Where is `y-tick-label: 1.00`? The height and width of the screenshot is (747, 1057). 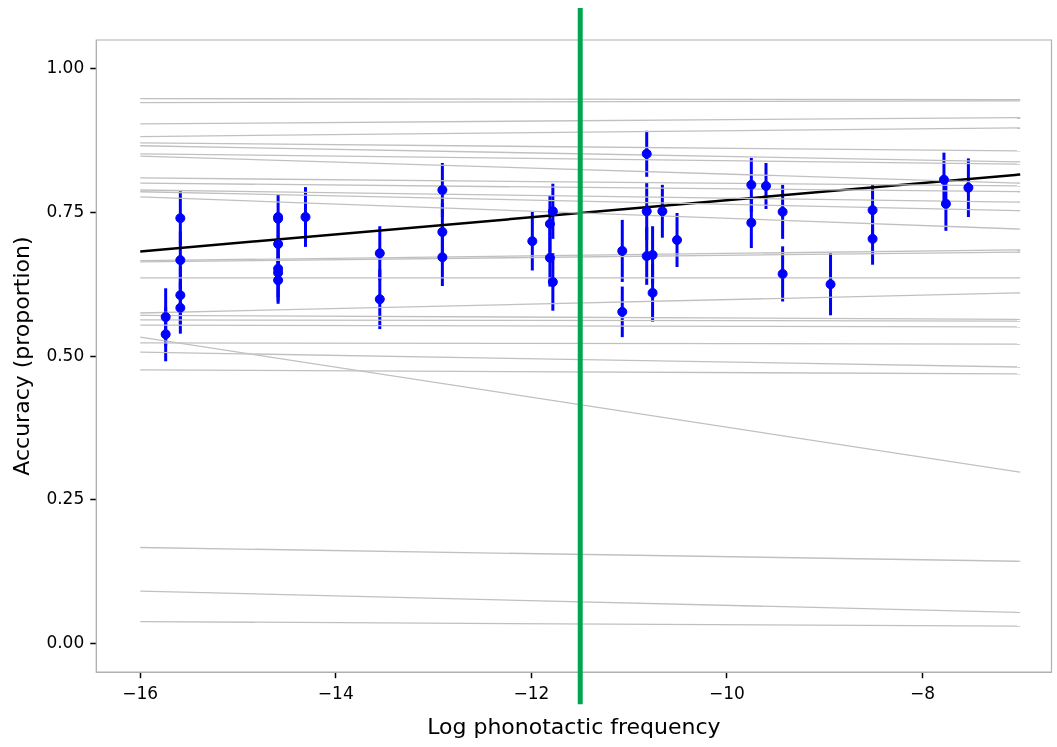 y-tick-label: 1.00 is located at coordinates (65, 67).